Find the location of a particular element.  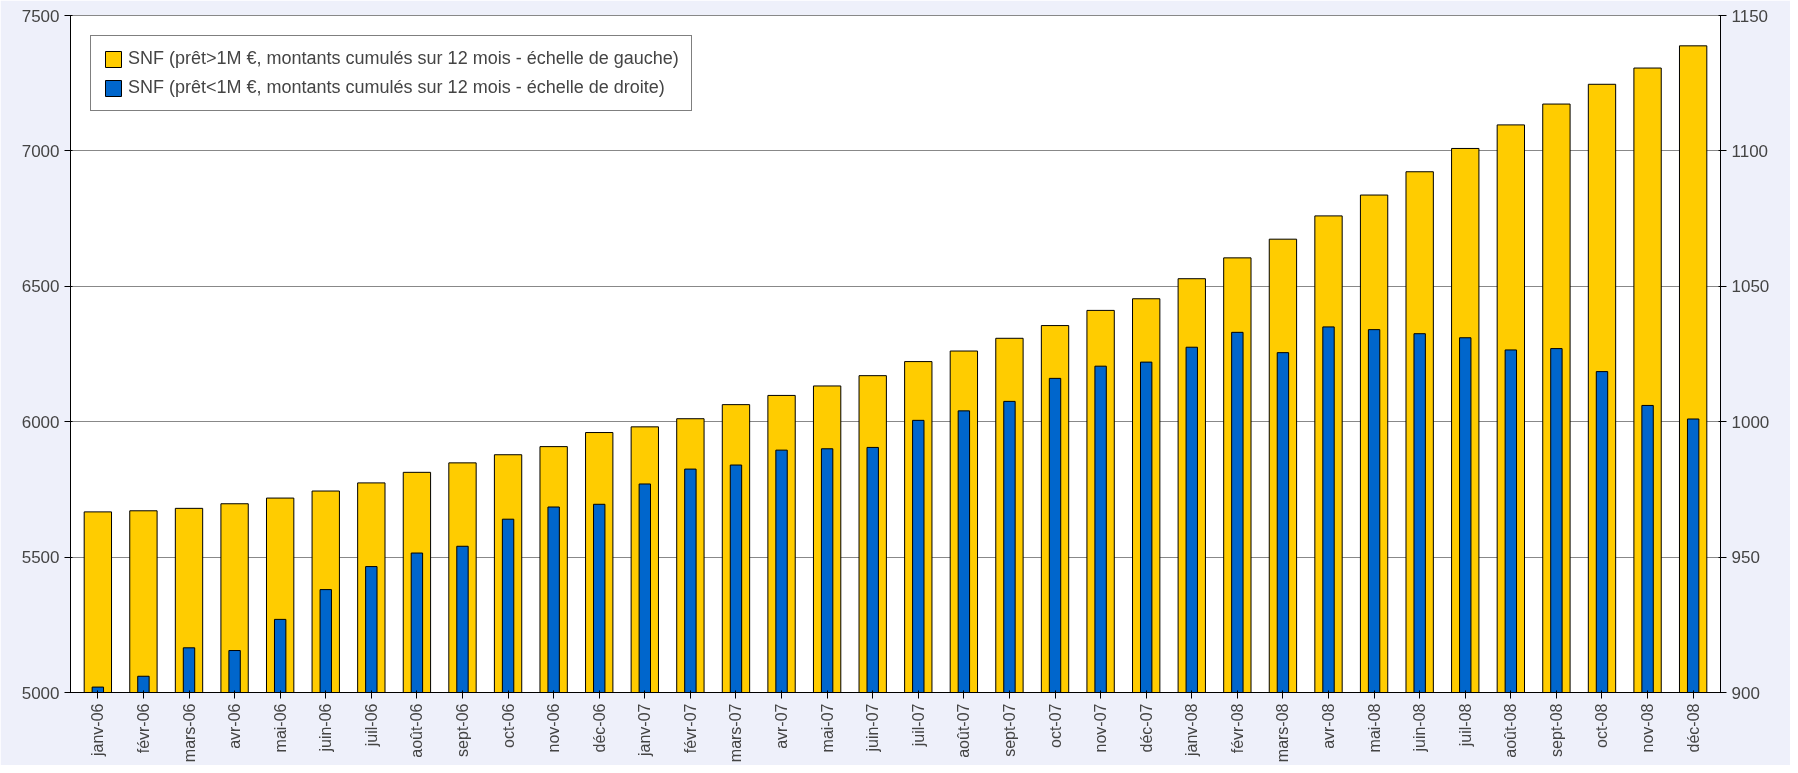

x-tick-label: oct-07 is located at coordinates (1055, 725).